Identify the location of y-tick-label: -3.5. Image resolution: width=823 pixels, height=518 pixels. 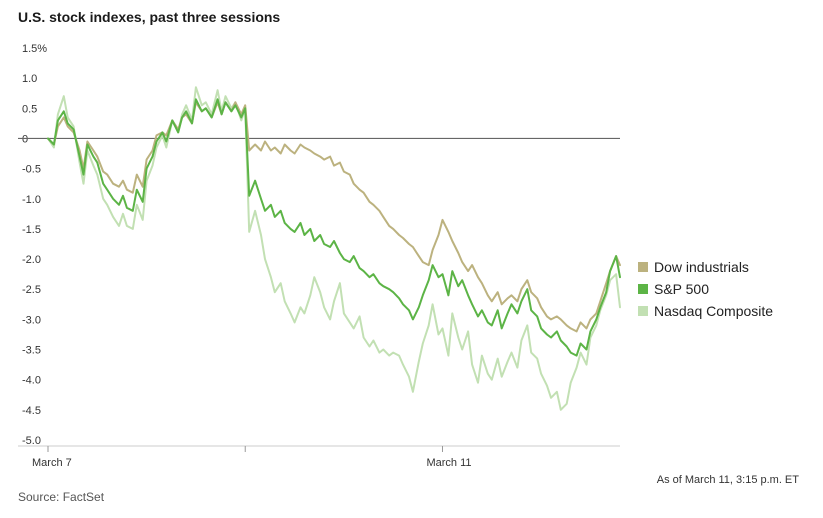
(31, 351).